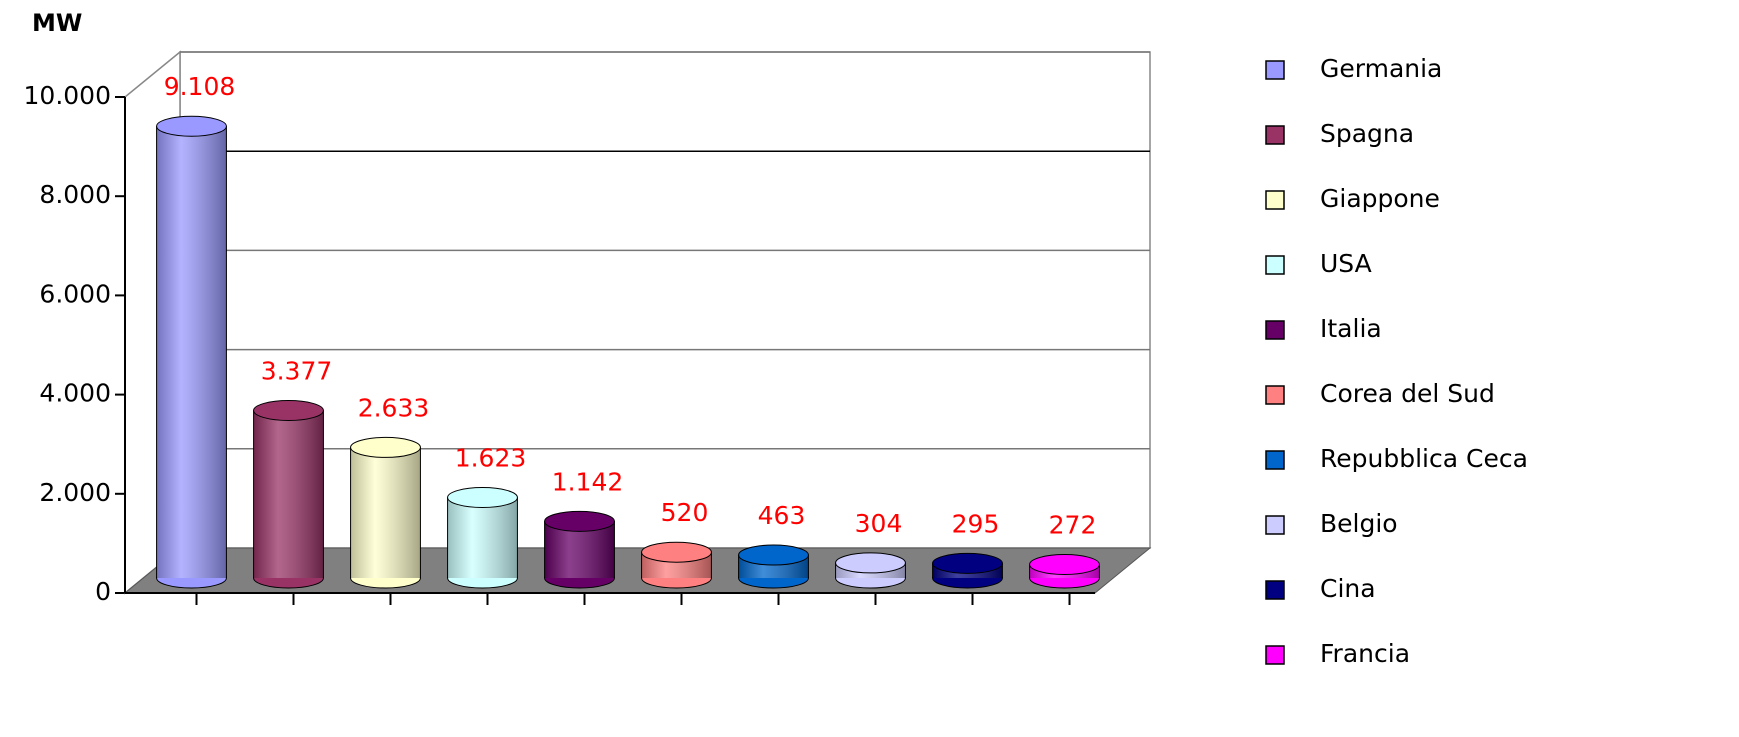 This screenshot has height=737, width=1739. I want to click on legend-label: Francia, so click(1365, 653).